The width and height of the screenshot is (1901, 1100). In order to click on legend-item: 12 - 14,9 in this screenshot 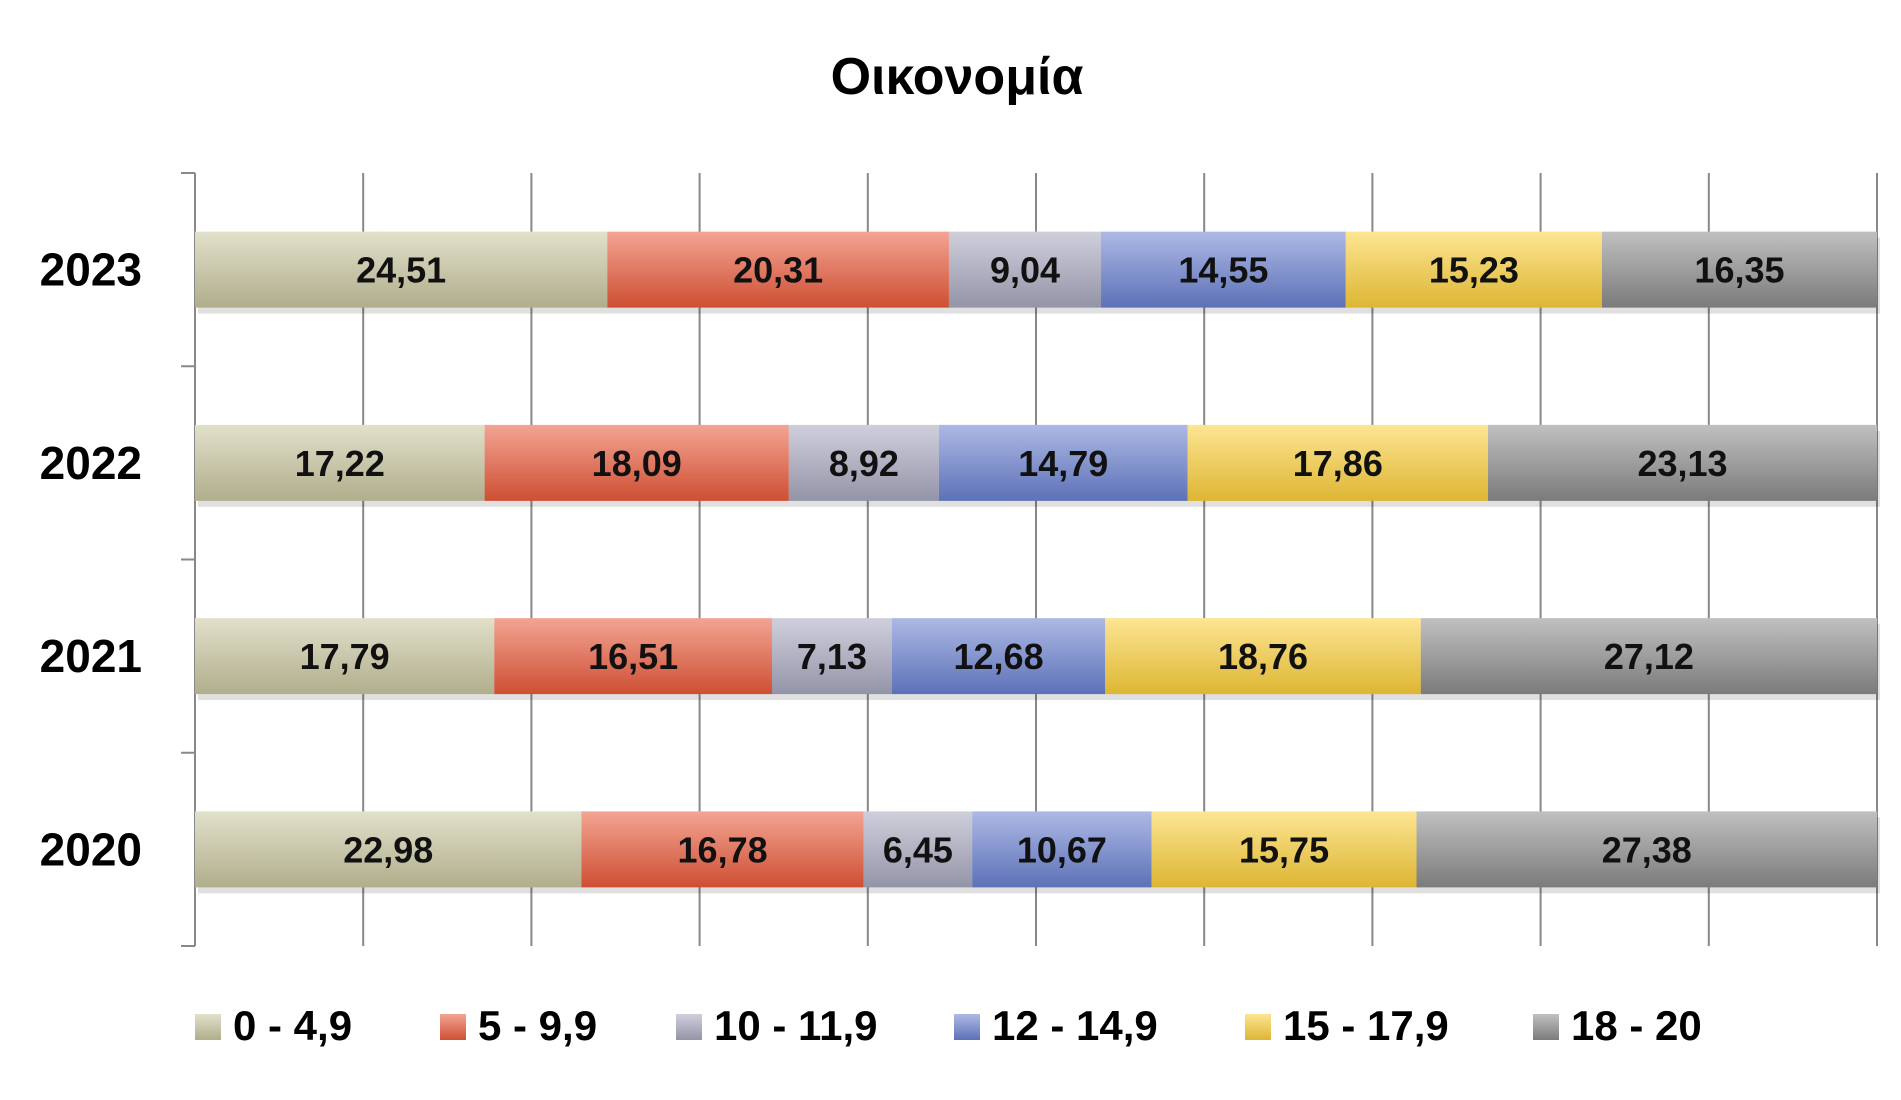, I will do `click(1056, 1025)`.